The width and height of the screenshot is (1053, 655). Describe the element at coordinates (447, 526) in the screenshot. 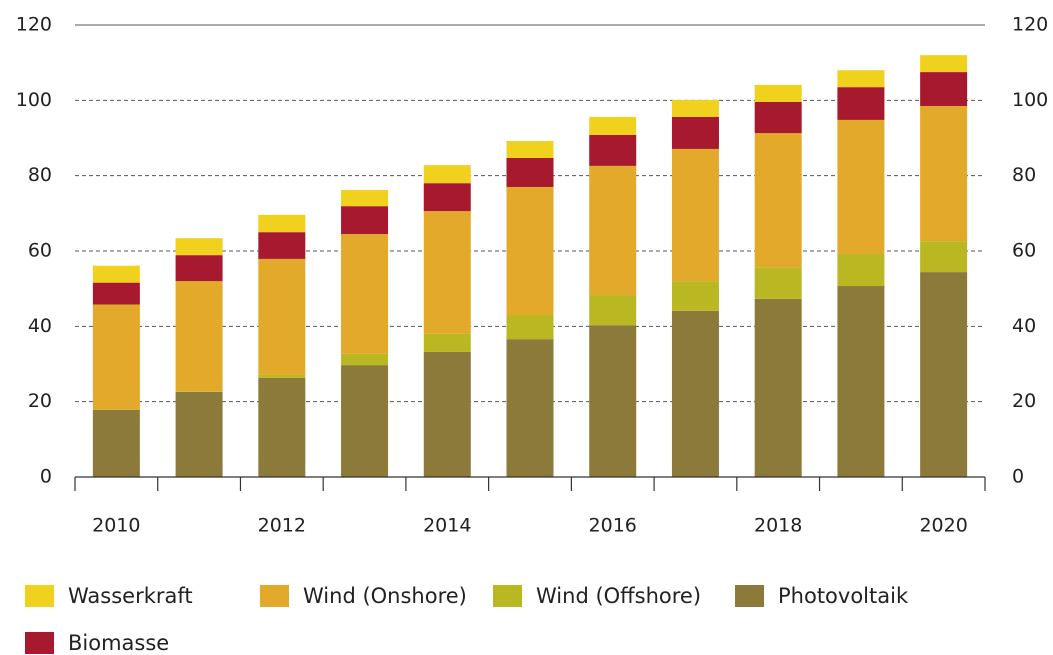

I see `x-tick-label: 2014` at that location.